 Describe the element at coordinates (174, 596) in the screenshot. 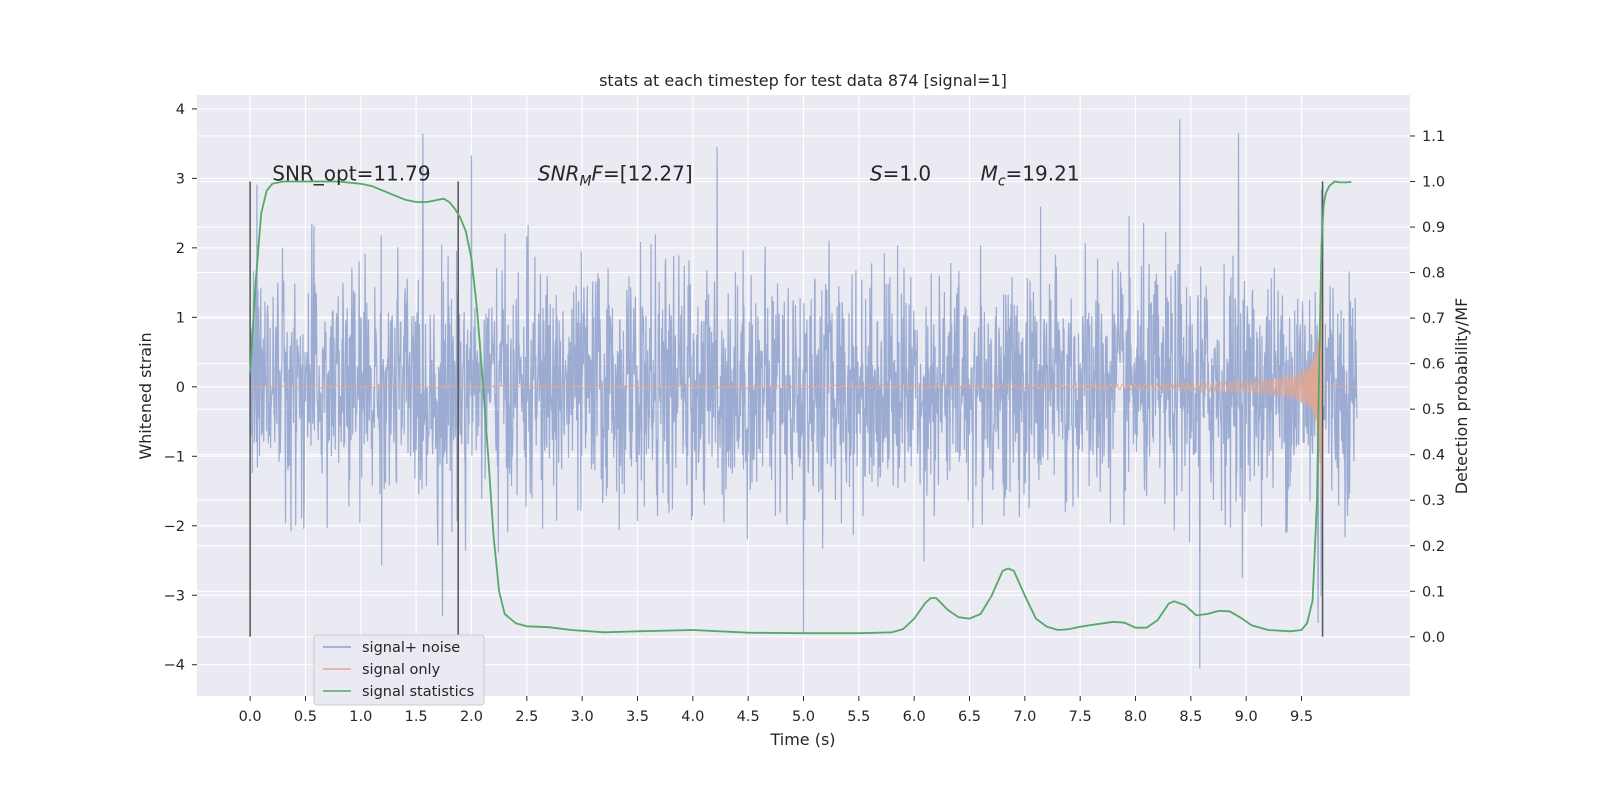

I see `y-left-tick-label: −3` at that location.